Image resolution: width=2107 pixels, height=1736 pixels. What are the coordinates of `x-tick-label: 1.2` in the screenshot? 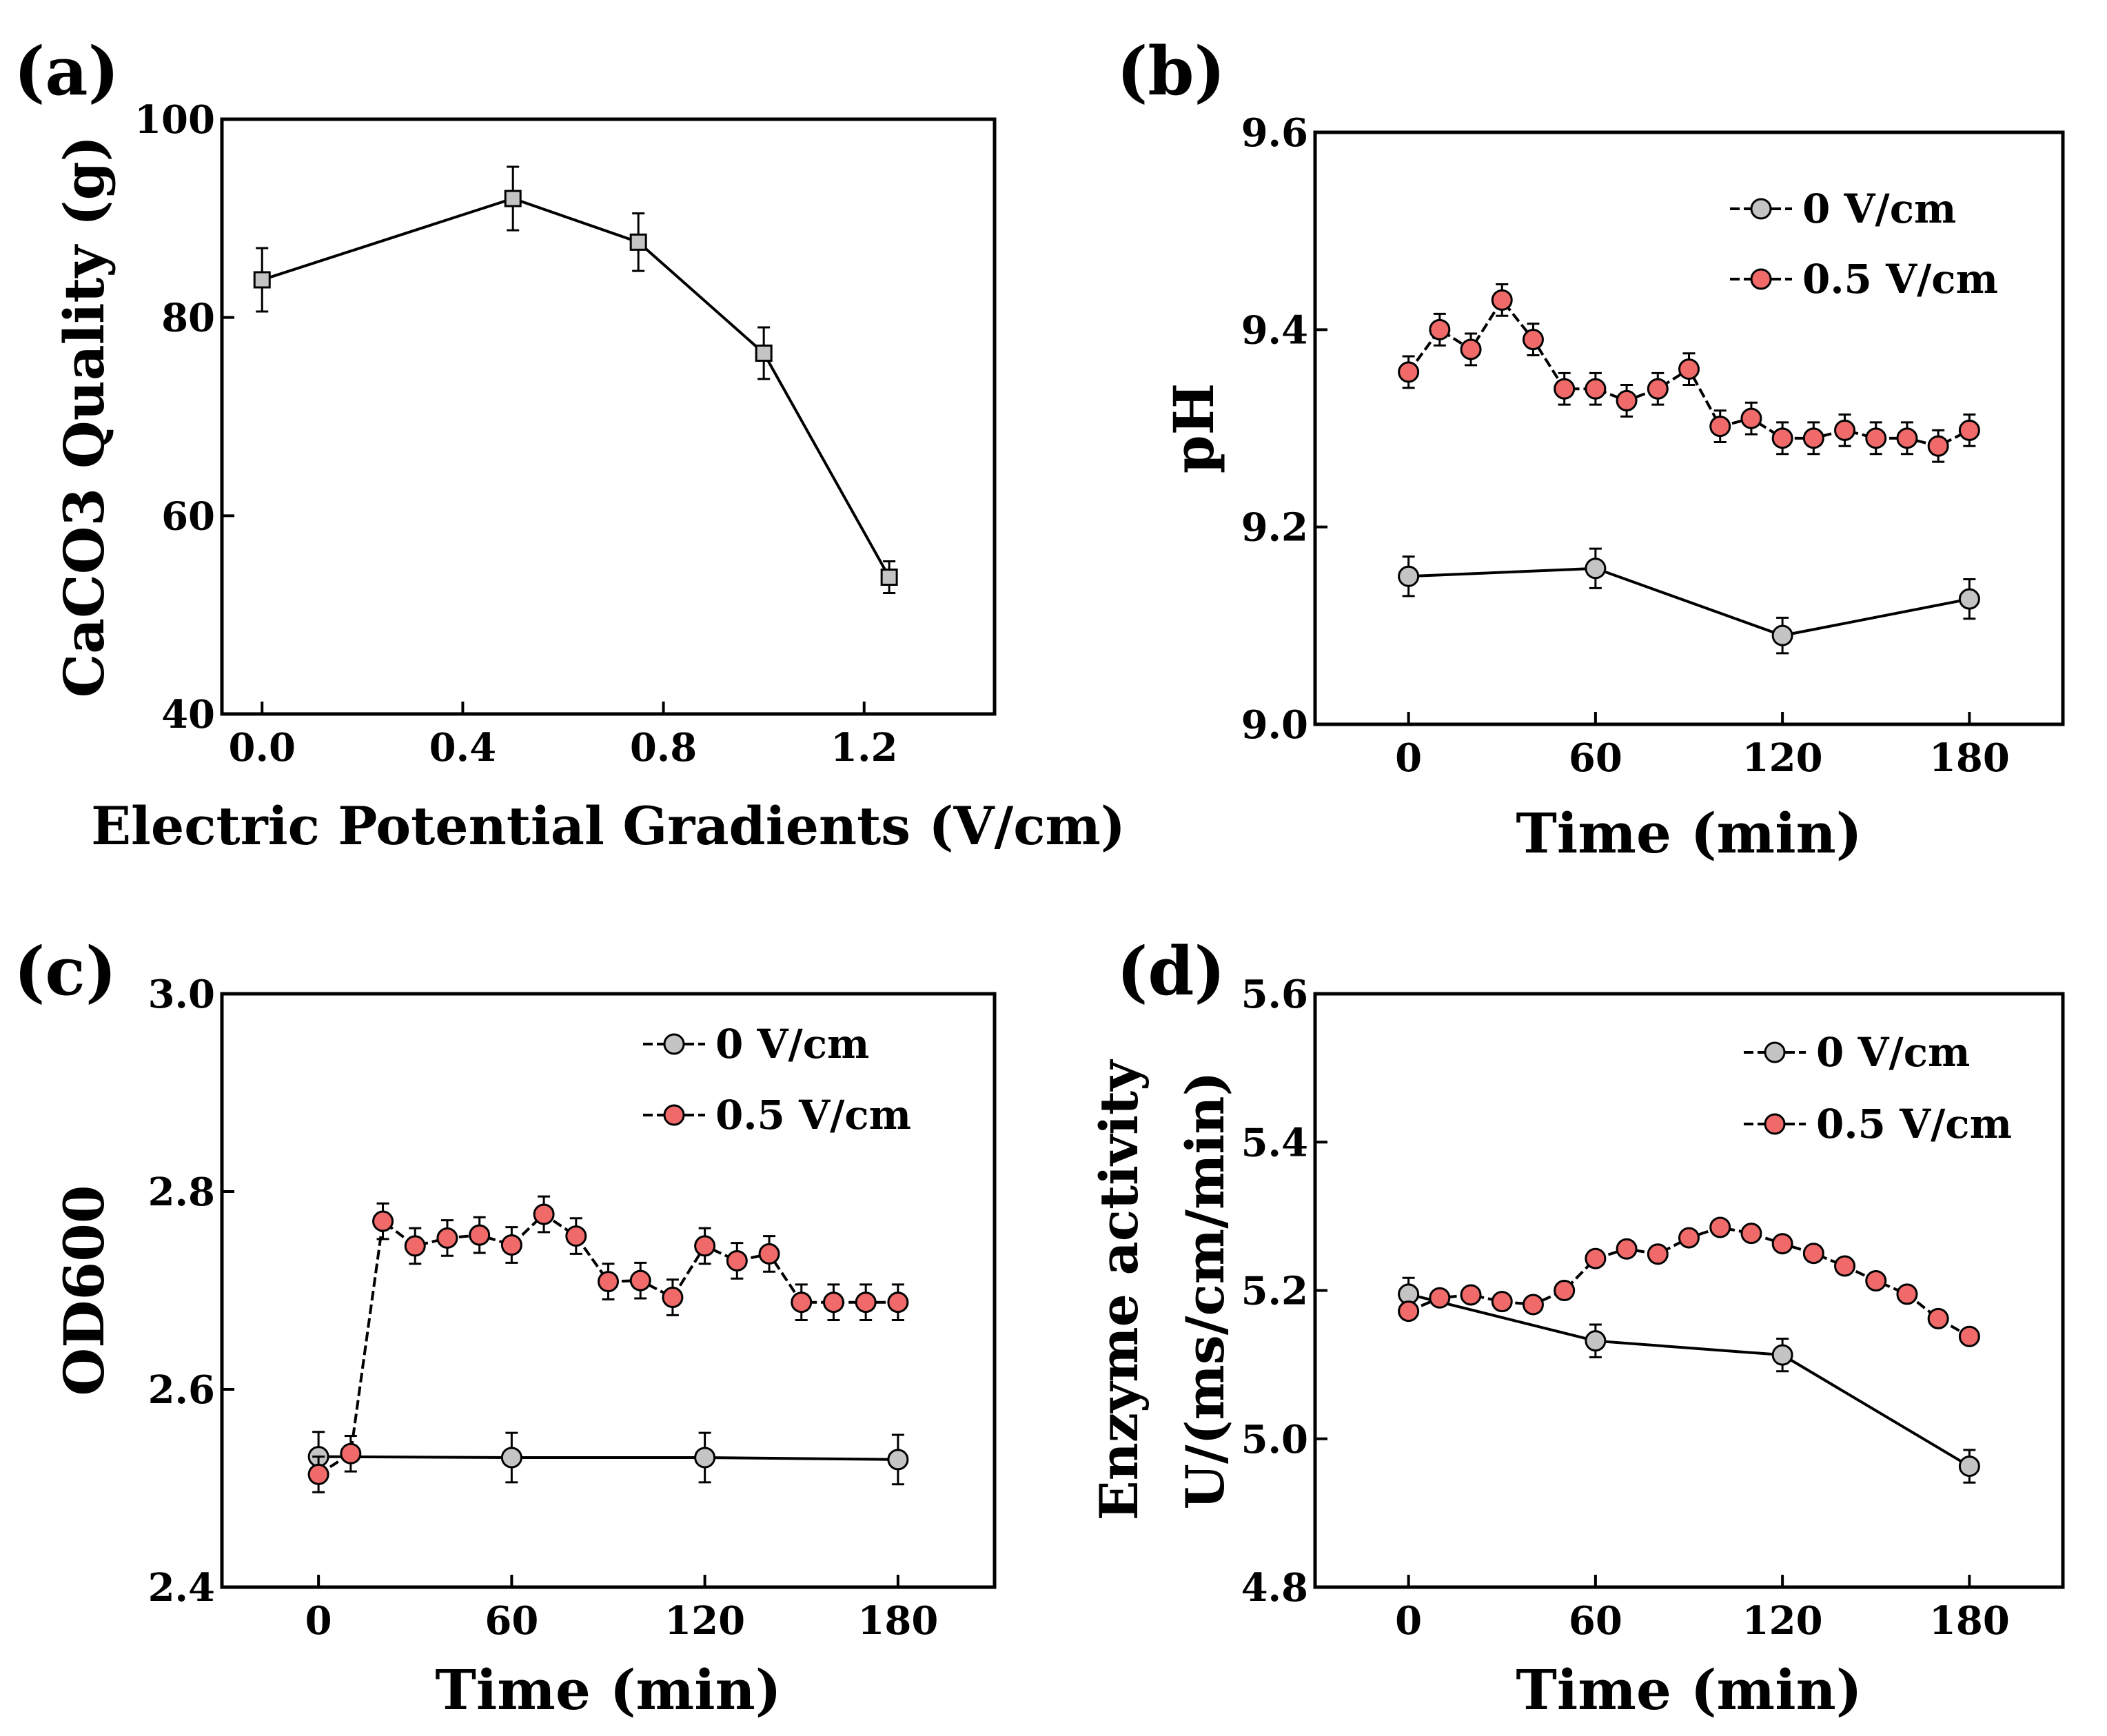 It's located at (864, 747).